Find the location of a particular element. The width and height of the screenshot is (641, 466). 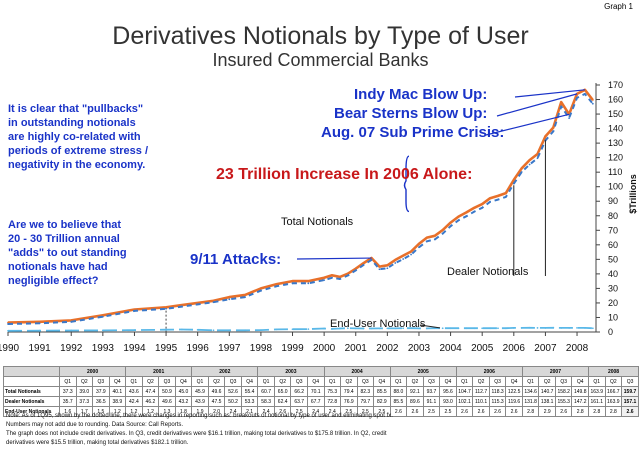

page-subtitle: Insured Commercial Banks is located at coordinates (320, 60).